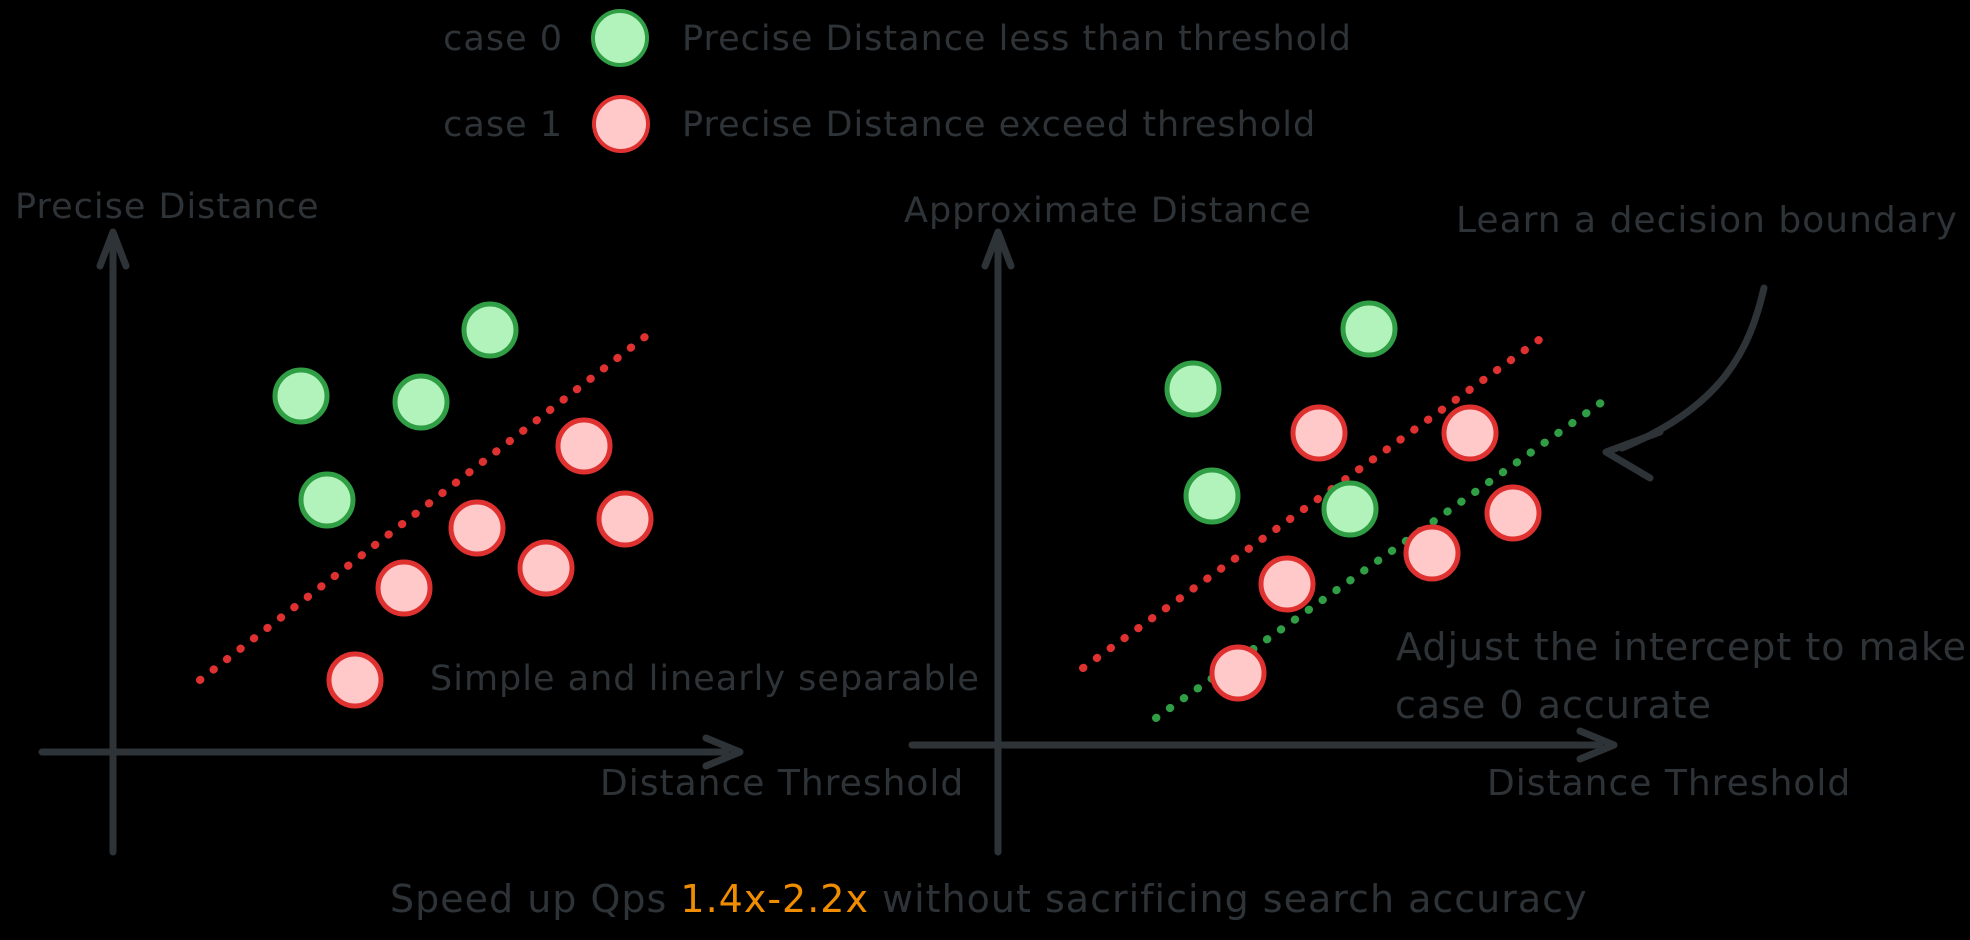  Describe the element at coordinates (113, 249) in the screenshot. I see `left-y-axis-arrowhead-icon` at that location.